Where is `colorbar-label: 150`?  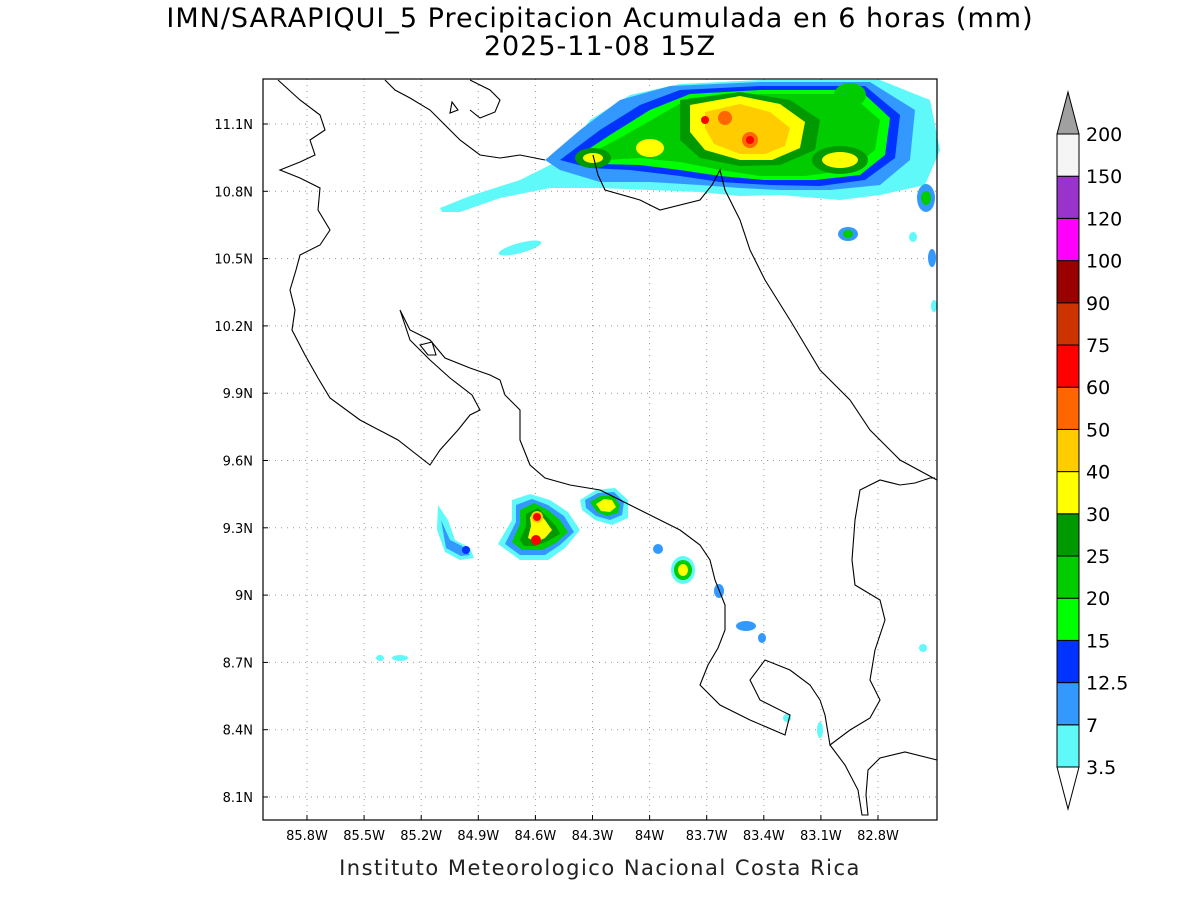
colorbar-label: 150 is located at coordinates (1104, 177).